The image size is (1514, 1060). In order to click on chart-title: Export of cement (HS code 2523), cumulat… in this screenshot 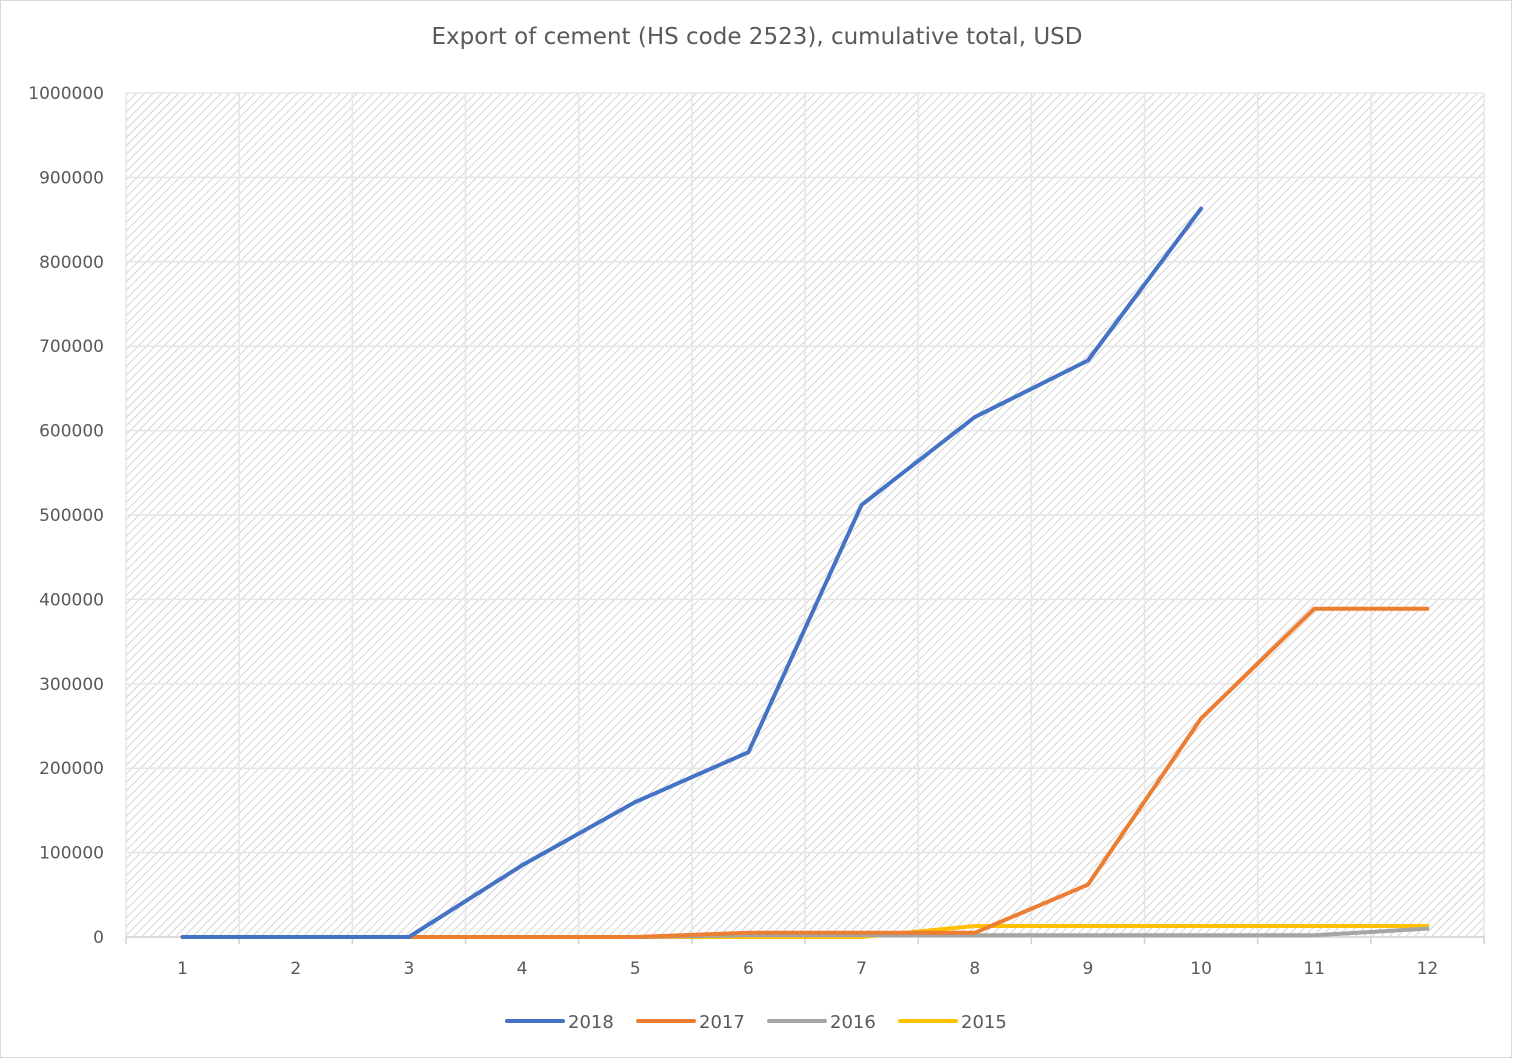, I will do `click(757, 37)`.